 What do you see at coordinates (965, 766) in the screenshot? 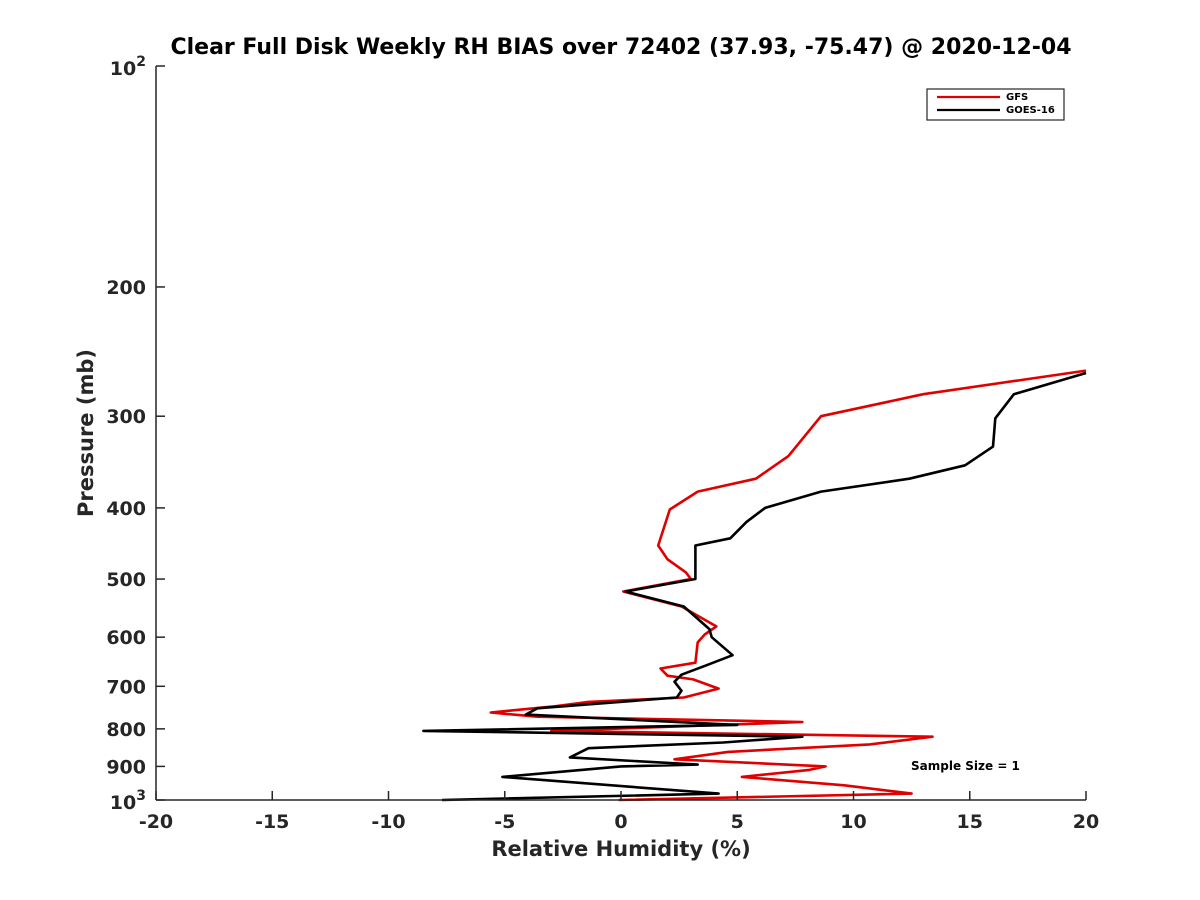
I see `sample-size-annotation: Sample Size = 1` at bounding box center [965, 766].